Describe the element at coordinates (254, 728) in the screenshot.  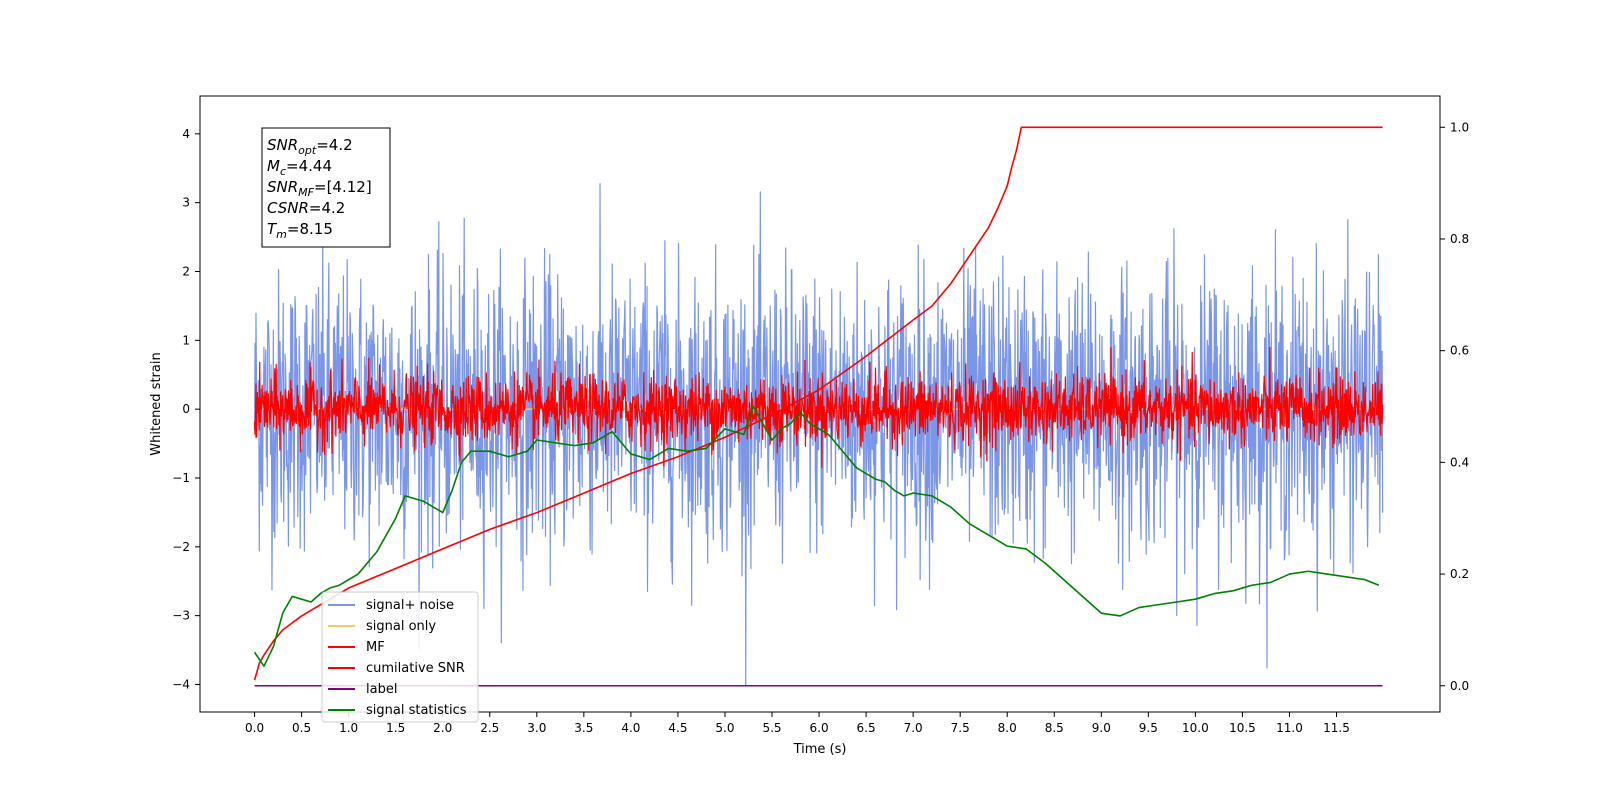
I see `x-tick-label: 0.0` at that location.